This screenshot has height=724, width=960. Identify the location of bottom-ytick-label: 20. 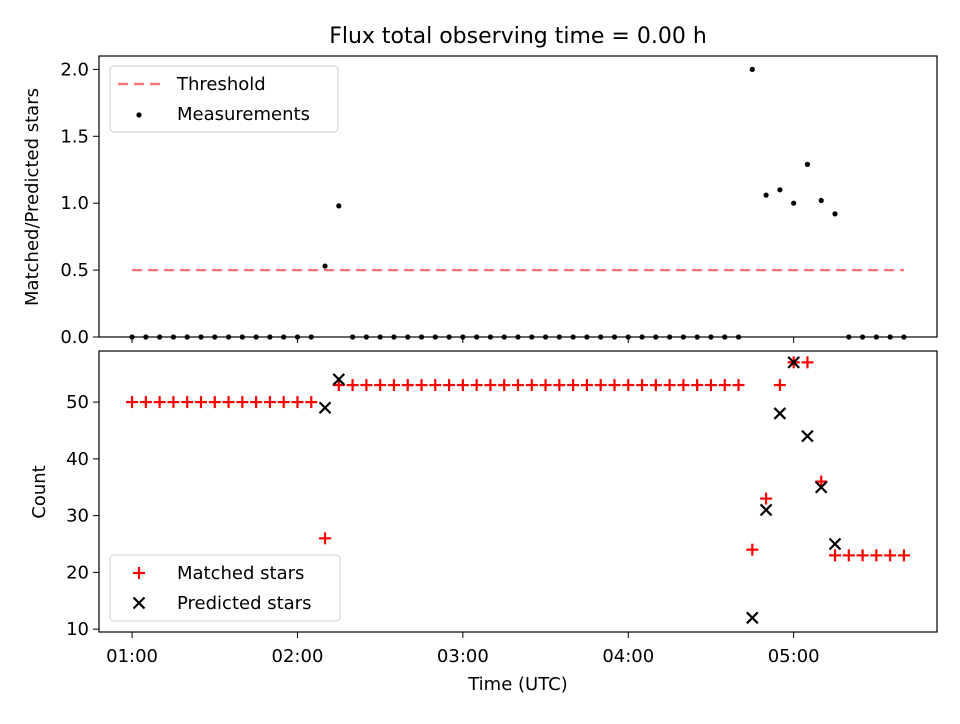
(77, 572).